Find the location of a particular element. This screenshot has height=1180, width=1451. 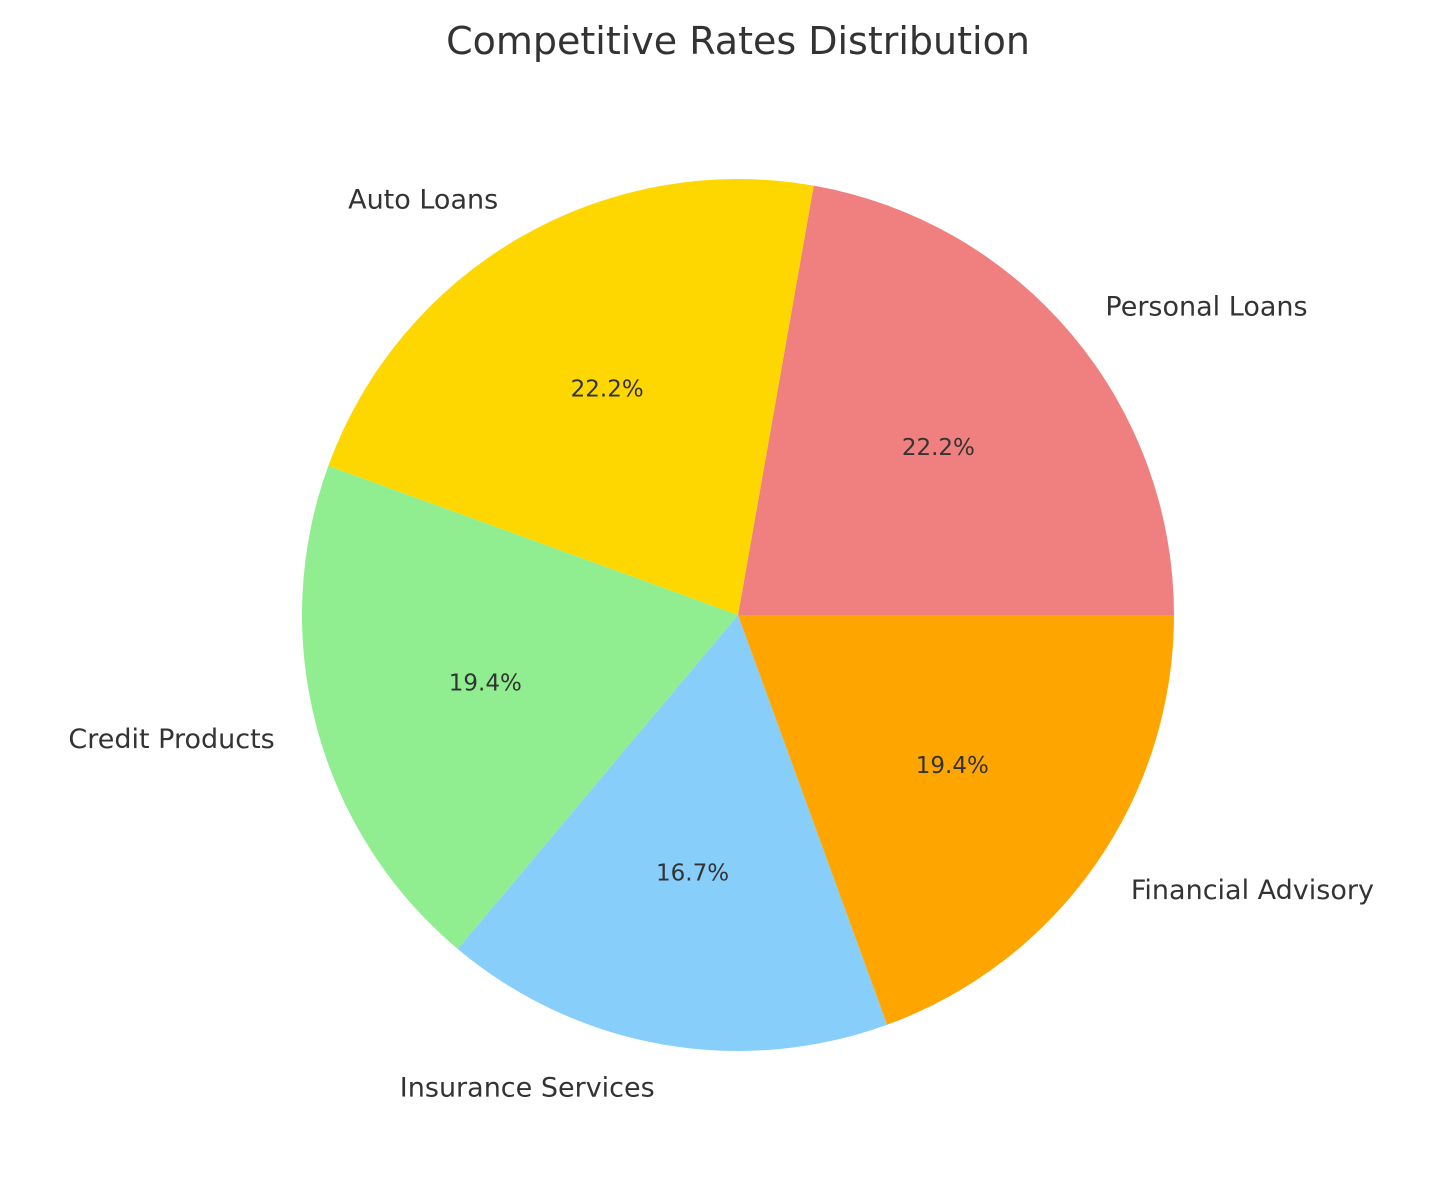

chart-title: Competitive Rates Distribution is located at coordinates (738, 41).